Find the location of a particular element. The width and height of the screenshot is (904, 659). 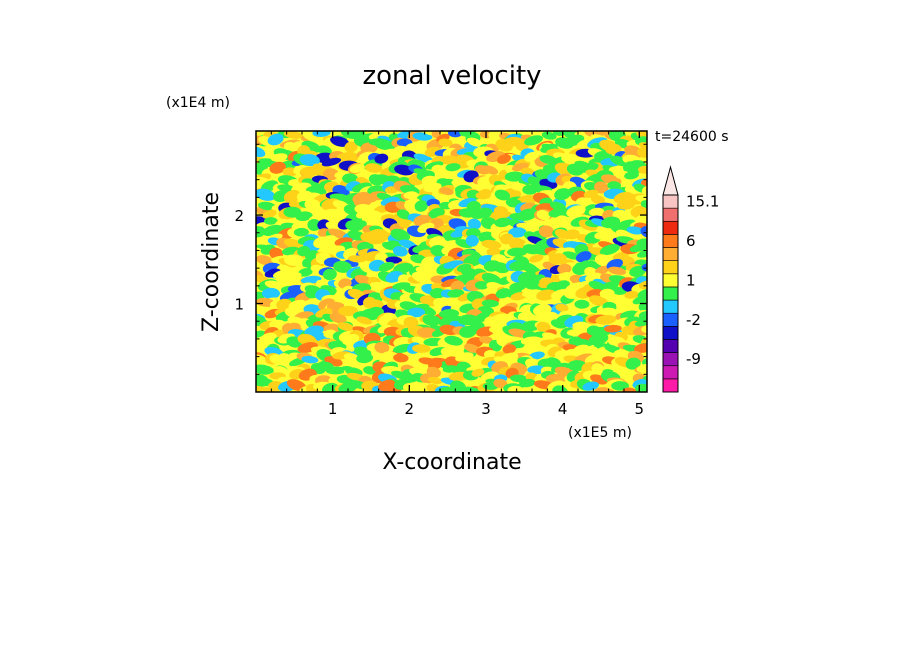

x-unit-label: (x1E5 m) is located at coordinates (600, 433).